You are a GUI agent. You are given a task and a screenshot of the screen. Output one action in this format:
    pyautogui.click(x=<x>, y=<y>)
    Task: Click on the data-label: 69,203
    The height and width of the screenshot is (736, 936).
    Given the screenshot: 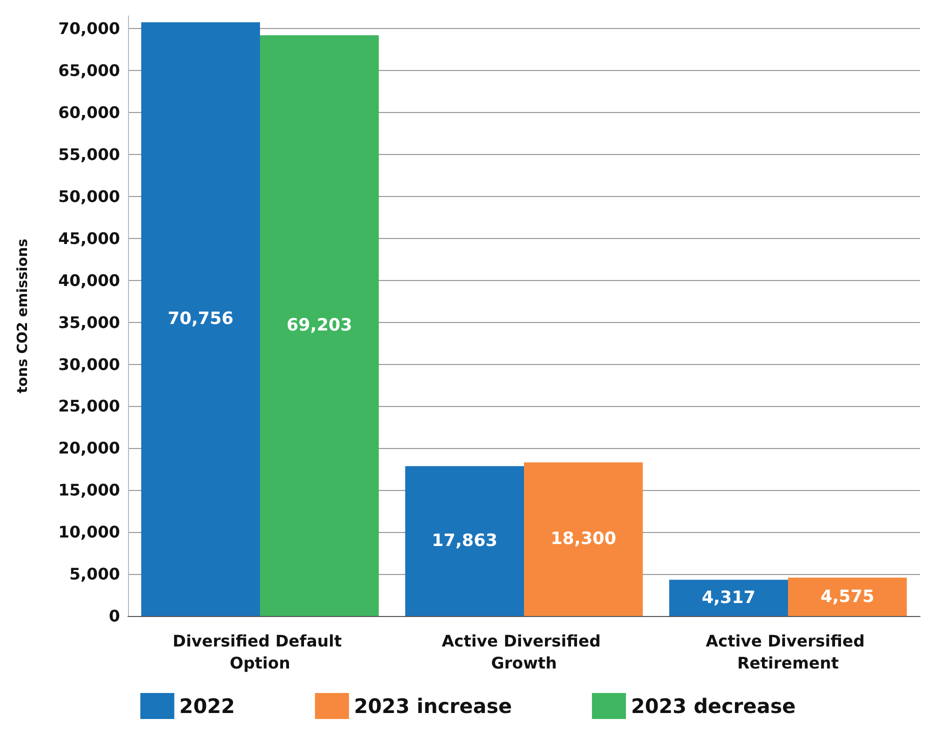 What is the action you would take?
    pyautogui.click(x=319, y=326)
    